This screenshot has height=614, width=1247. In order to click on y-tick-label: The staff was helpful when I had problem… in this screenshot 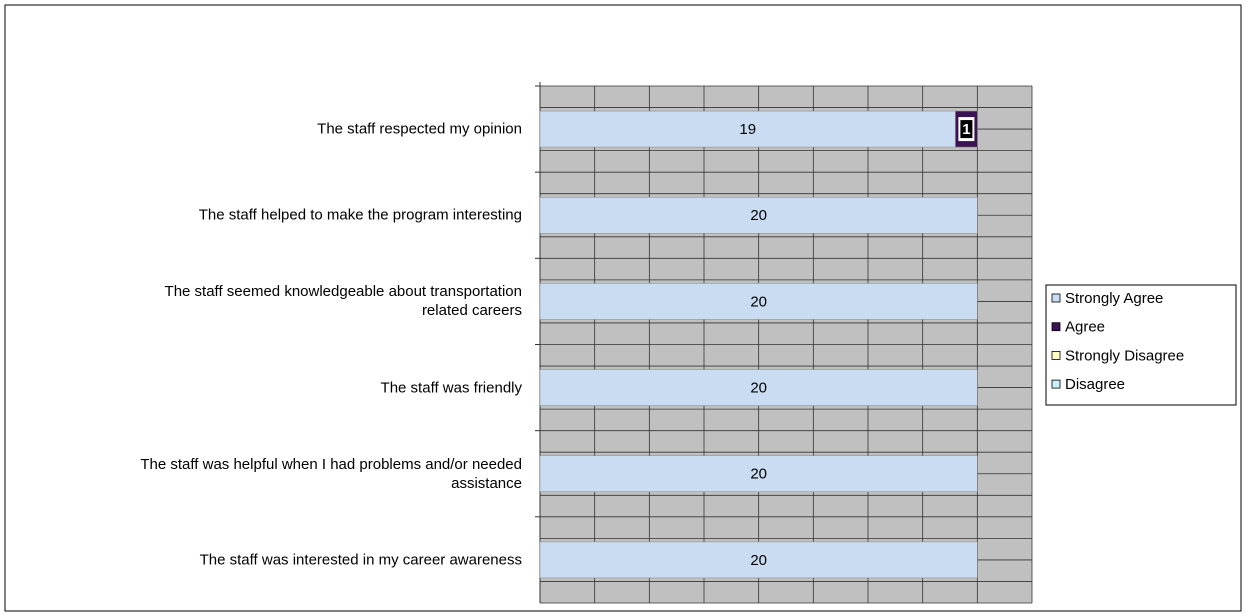, I will do `click(331, 473)`.